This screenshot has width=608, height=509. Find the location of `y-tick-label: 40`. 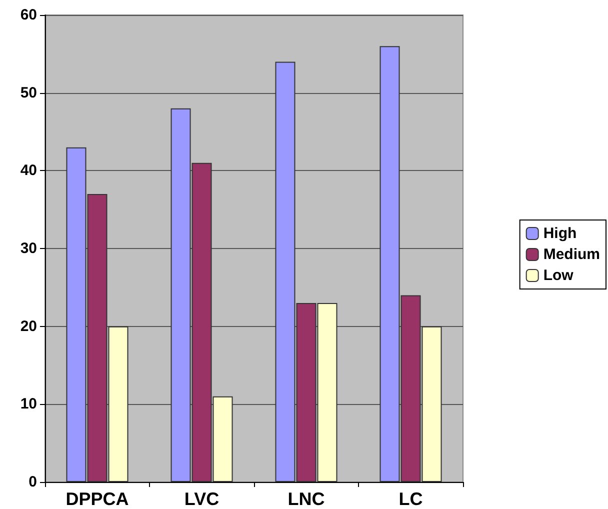

y-tick-label: 40 is located at coordinates (28, 171).